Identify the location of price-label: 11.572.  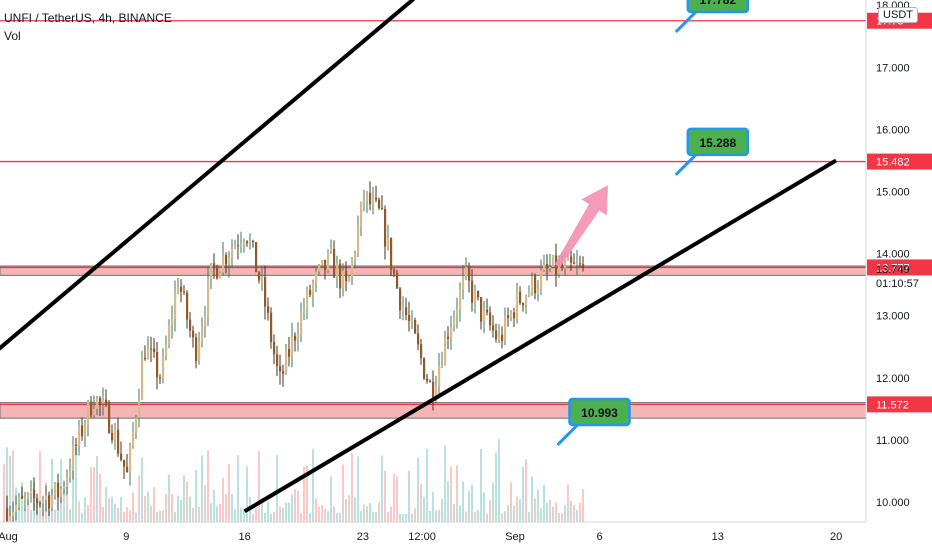
(892, 405).